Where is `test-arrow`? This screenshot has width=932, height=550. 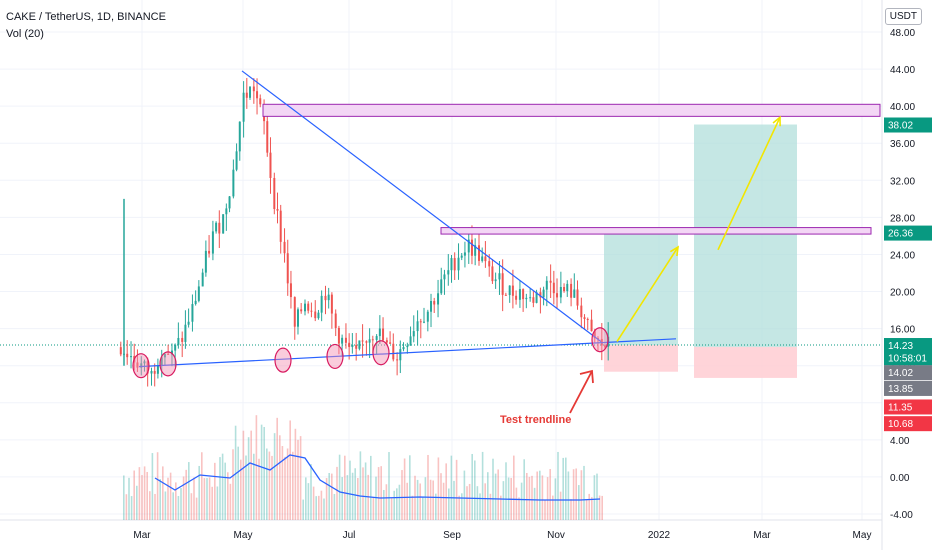
test-arrow is located at coordinates (581, 392).